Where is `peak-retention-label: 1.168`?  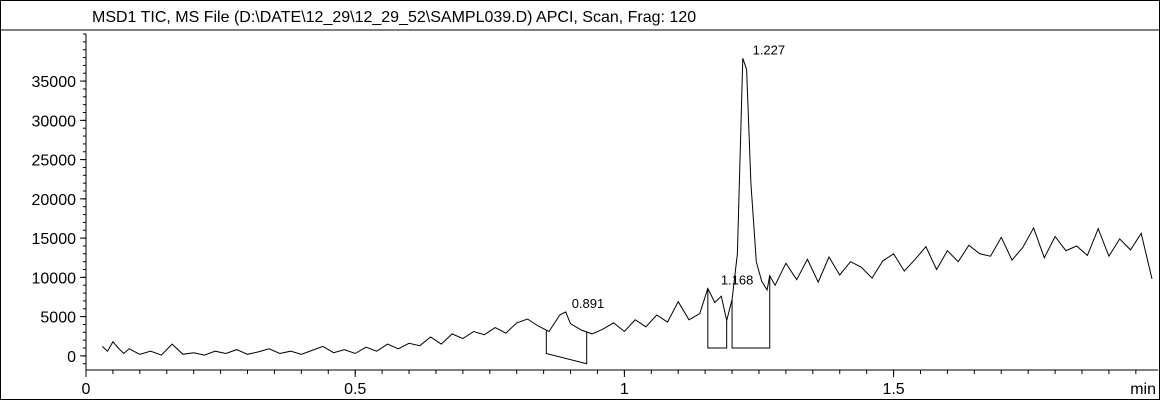 peak-retention-label: 1.168 is located at coordinates (737, 279).